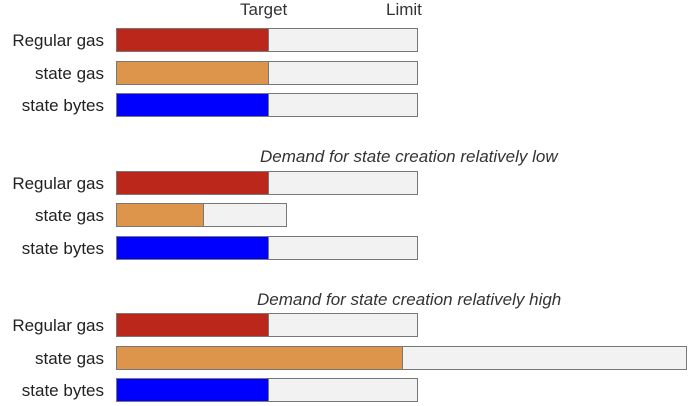 The width and height of the screenshot is (690, 406). Describe the element at coordinates (264, 9) in the screenshot. I see `header-target: Target` at that location.